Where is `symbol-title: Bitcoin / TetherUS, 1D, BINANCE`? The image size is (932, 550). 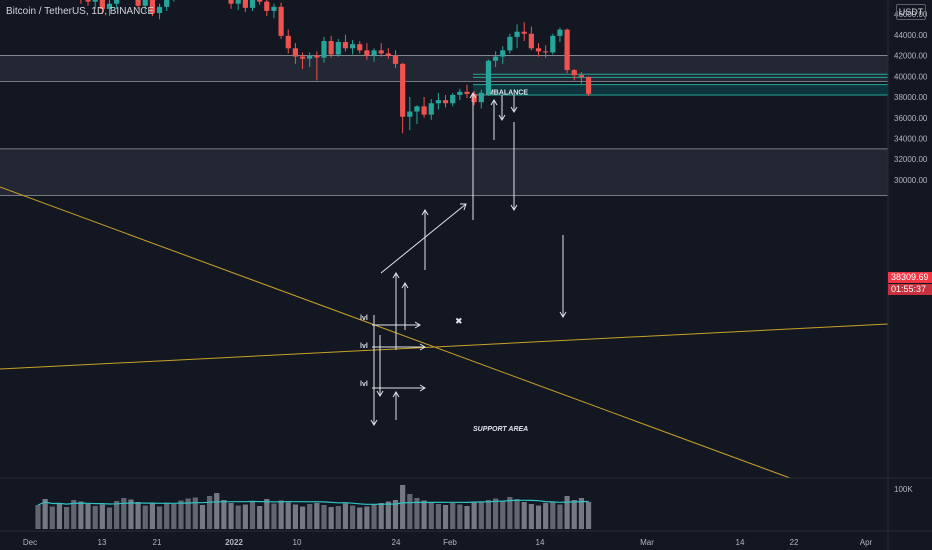 symbol-title: Bitcoin / TetherUS, 1D, BINANCE is located at coordinates (80, 11).